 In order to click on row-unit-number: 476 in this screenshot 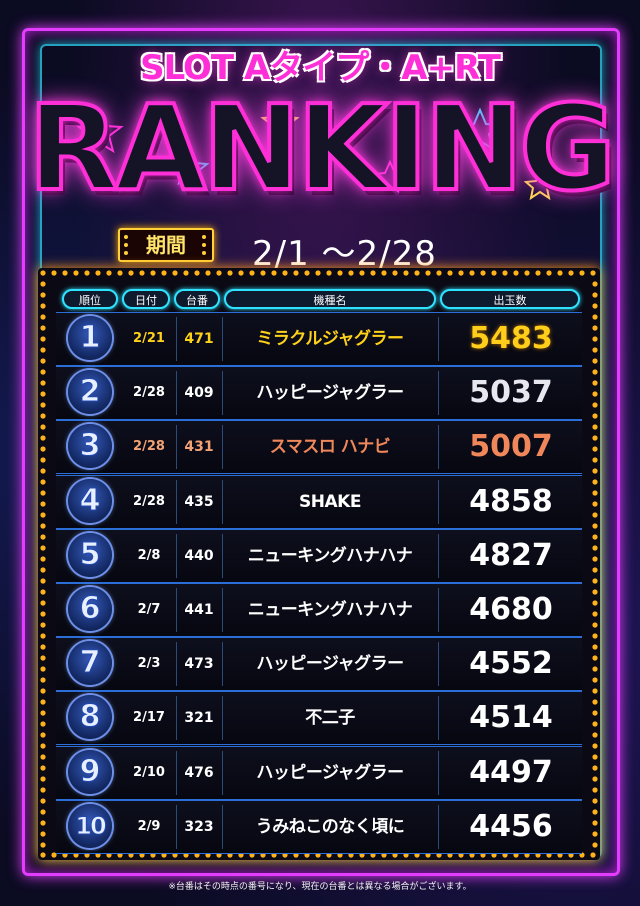, I will do `click(199, 772)`.